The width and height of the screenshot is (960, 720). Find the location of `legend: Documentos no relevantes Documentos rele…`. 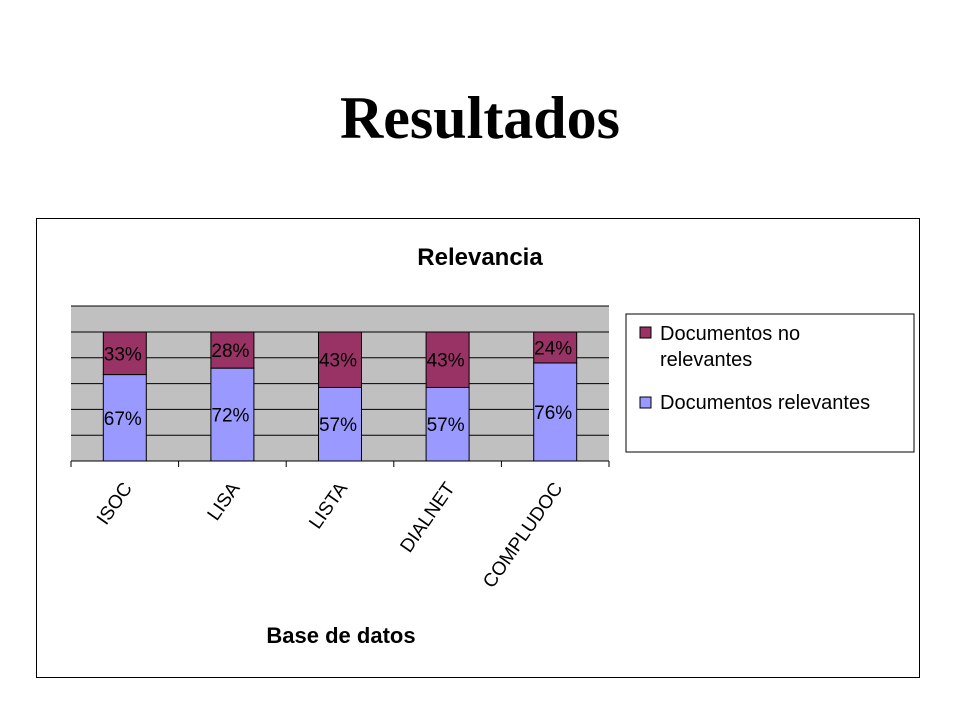

legend: Documentos no relevantes Documentos rele… is located at coordinates (770, 383).